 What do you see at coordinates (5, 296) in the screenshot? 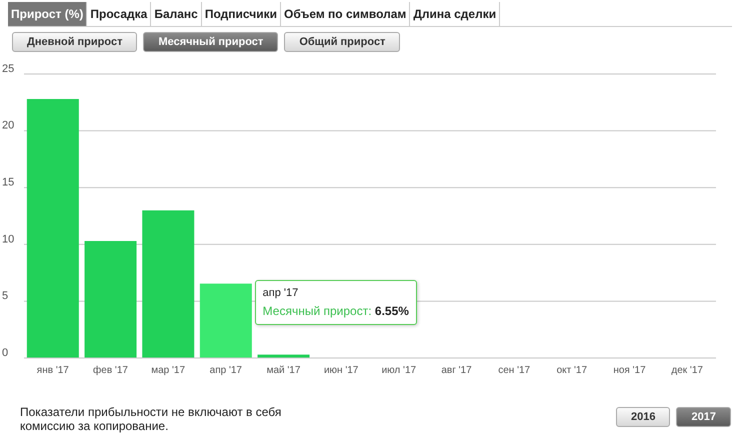
I see `y-tick-label: 5` at bounding box center [5, 296].